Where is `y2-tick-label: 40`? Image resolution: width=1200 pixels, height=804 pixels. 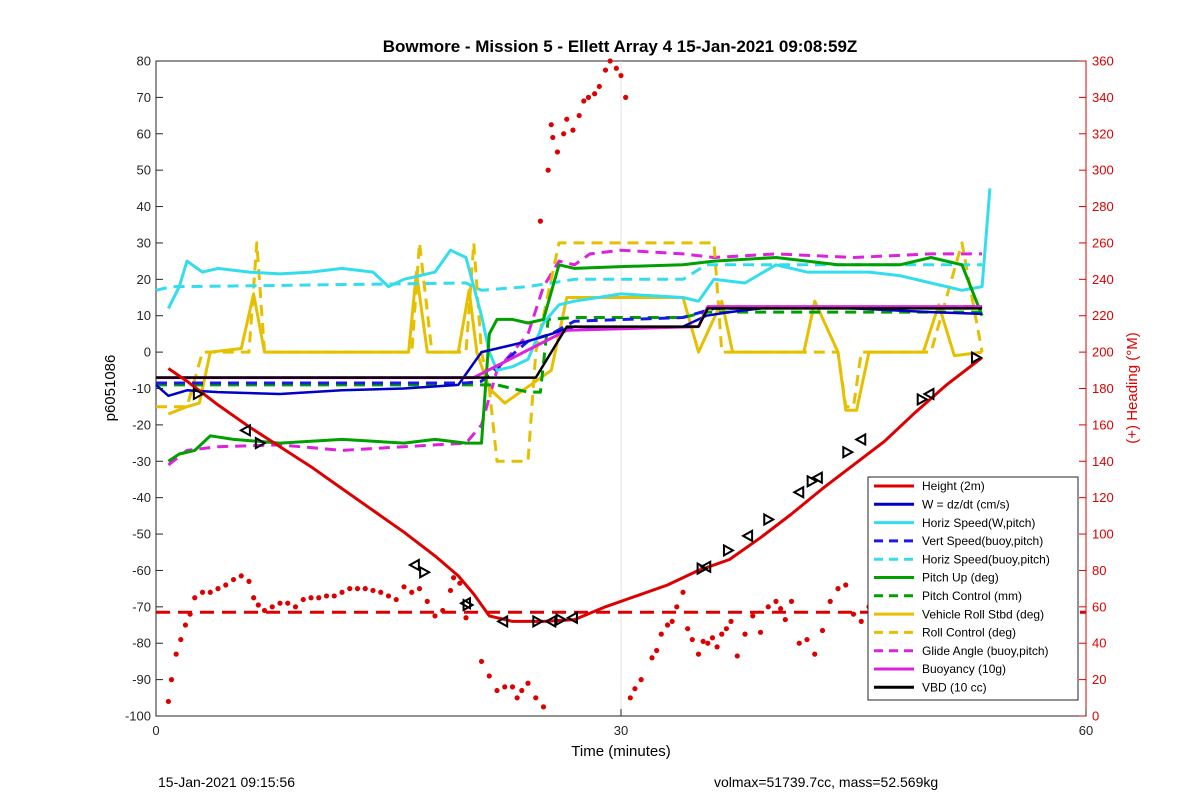
y2-tick-label: 40 is located at coordinates (1099, 643).